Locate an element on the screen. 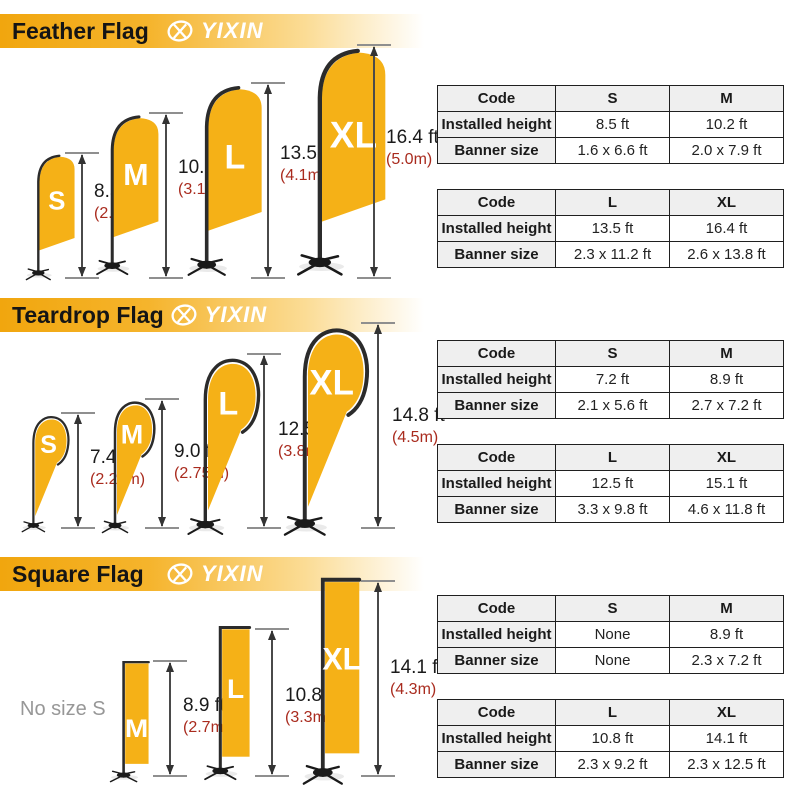  height-arrow-feather-m is located at coordinates (166, 195).